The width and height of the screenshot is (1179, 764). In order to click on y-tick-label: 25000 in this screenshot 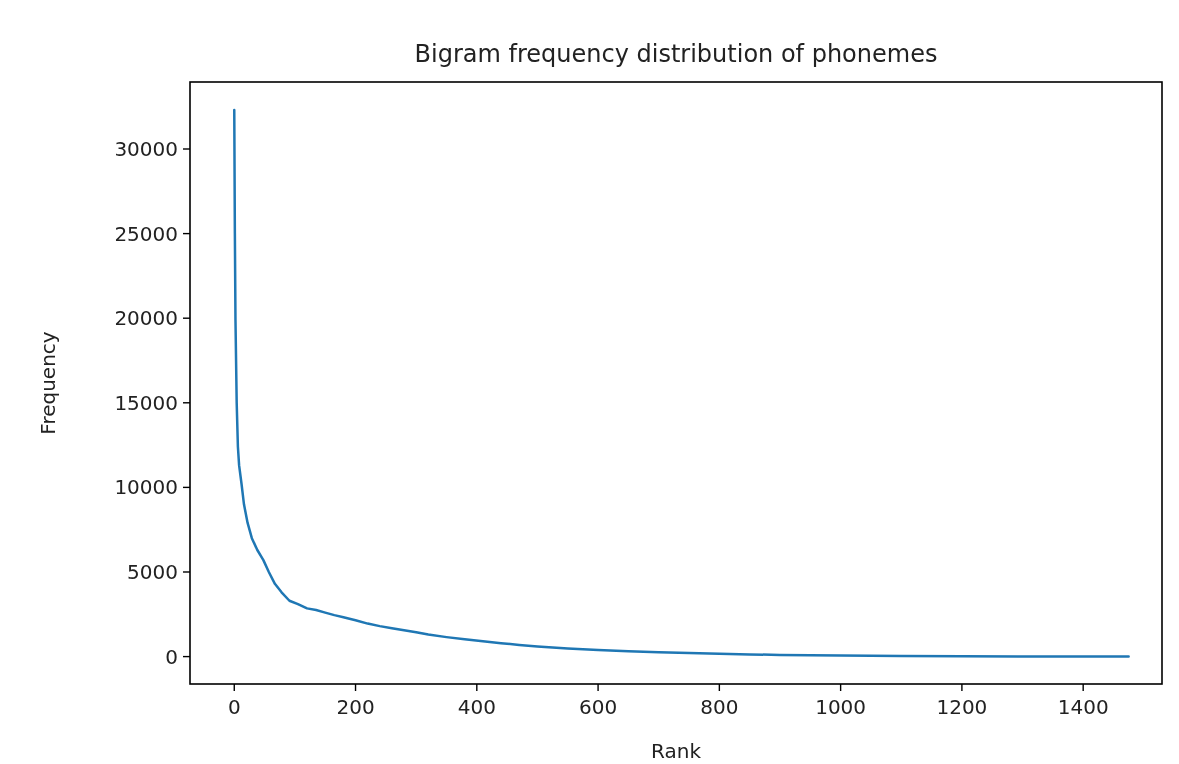, I will do `click(146, 233)`.